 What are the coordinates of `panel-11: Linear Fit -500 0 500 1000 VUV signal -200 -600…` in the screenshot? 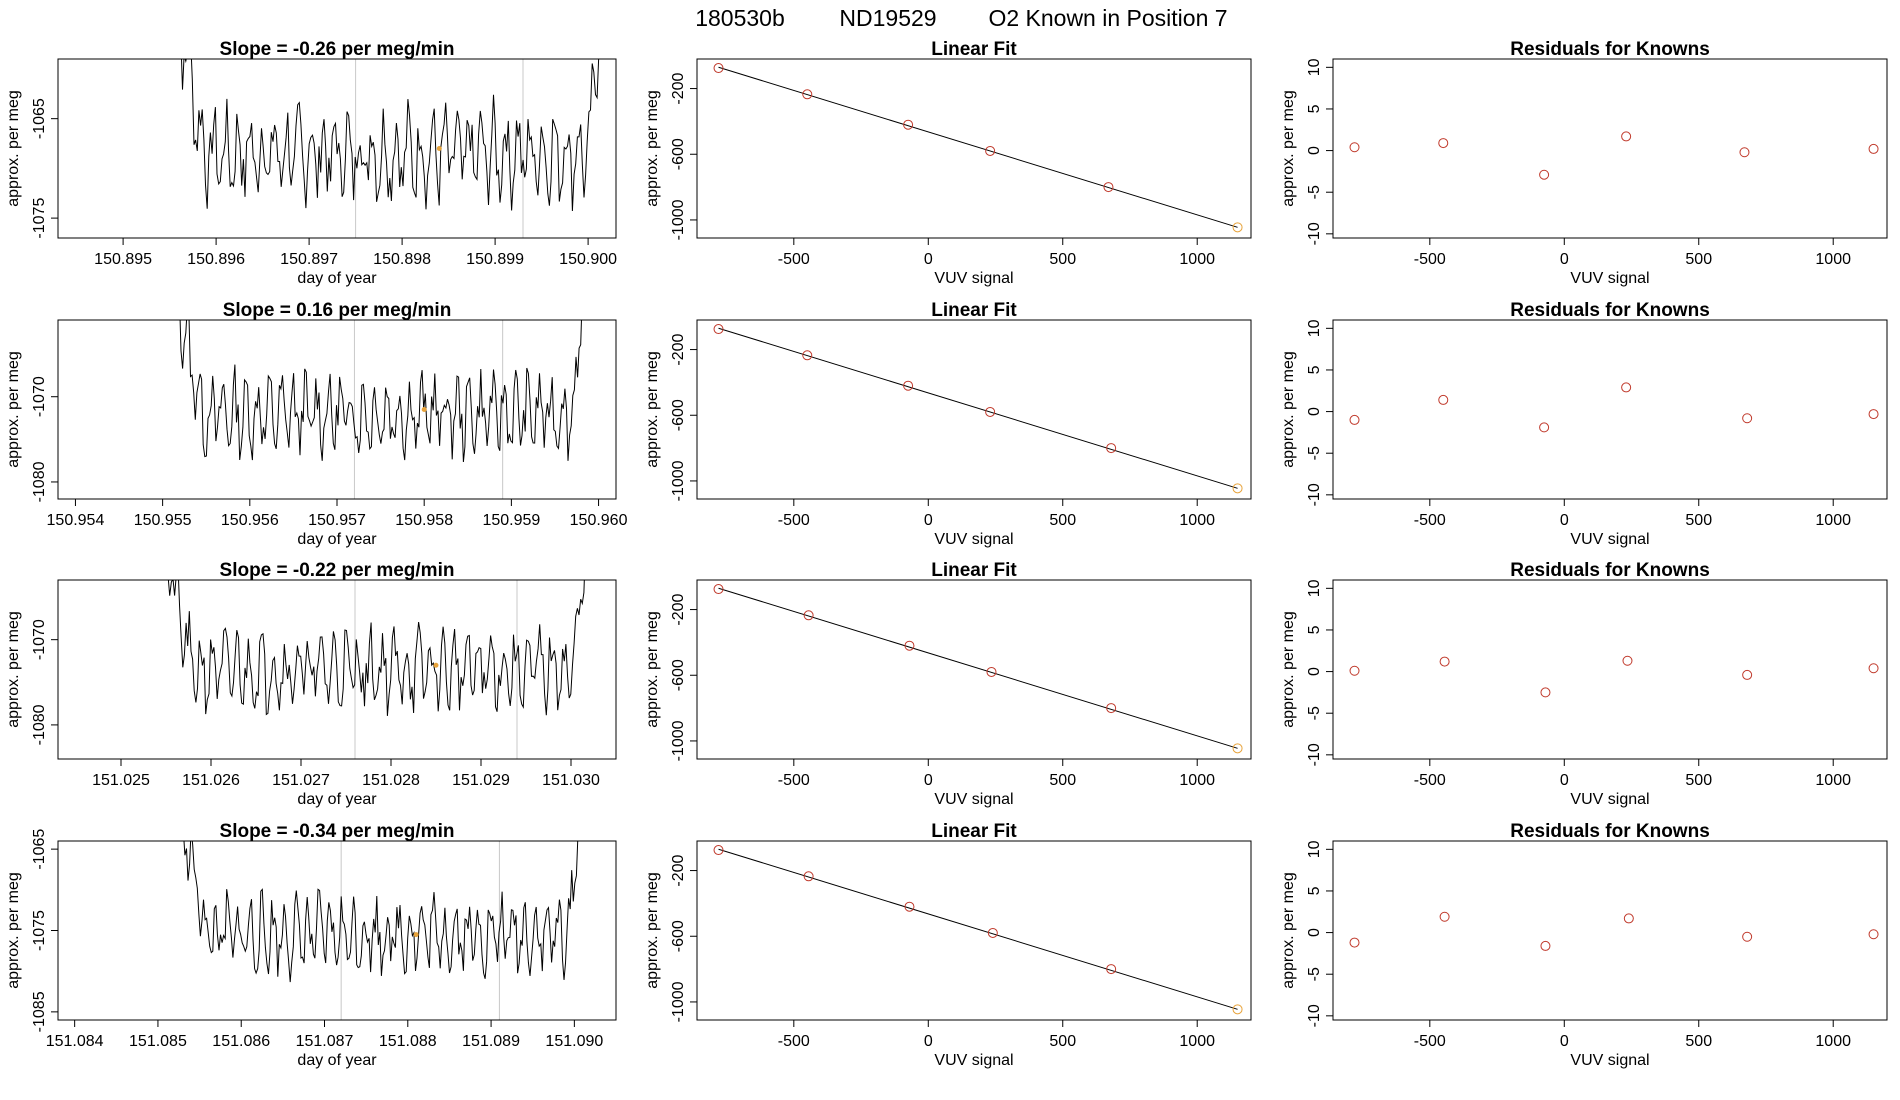 It's located at (948, 945).